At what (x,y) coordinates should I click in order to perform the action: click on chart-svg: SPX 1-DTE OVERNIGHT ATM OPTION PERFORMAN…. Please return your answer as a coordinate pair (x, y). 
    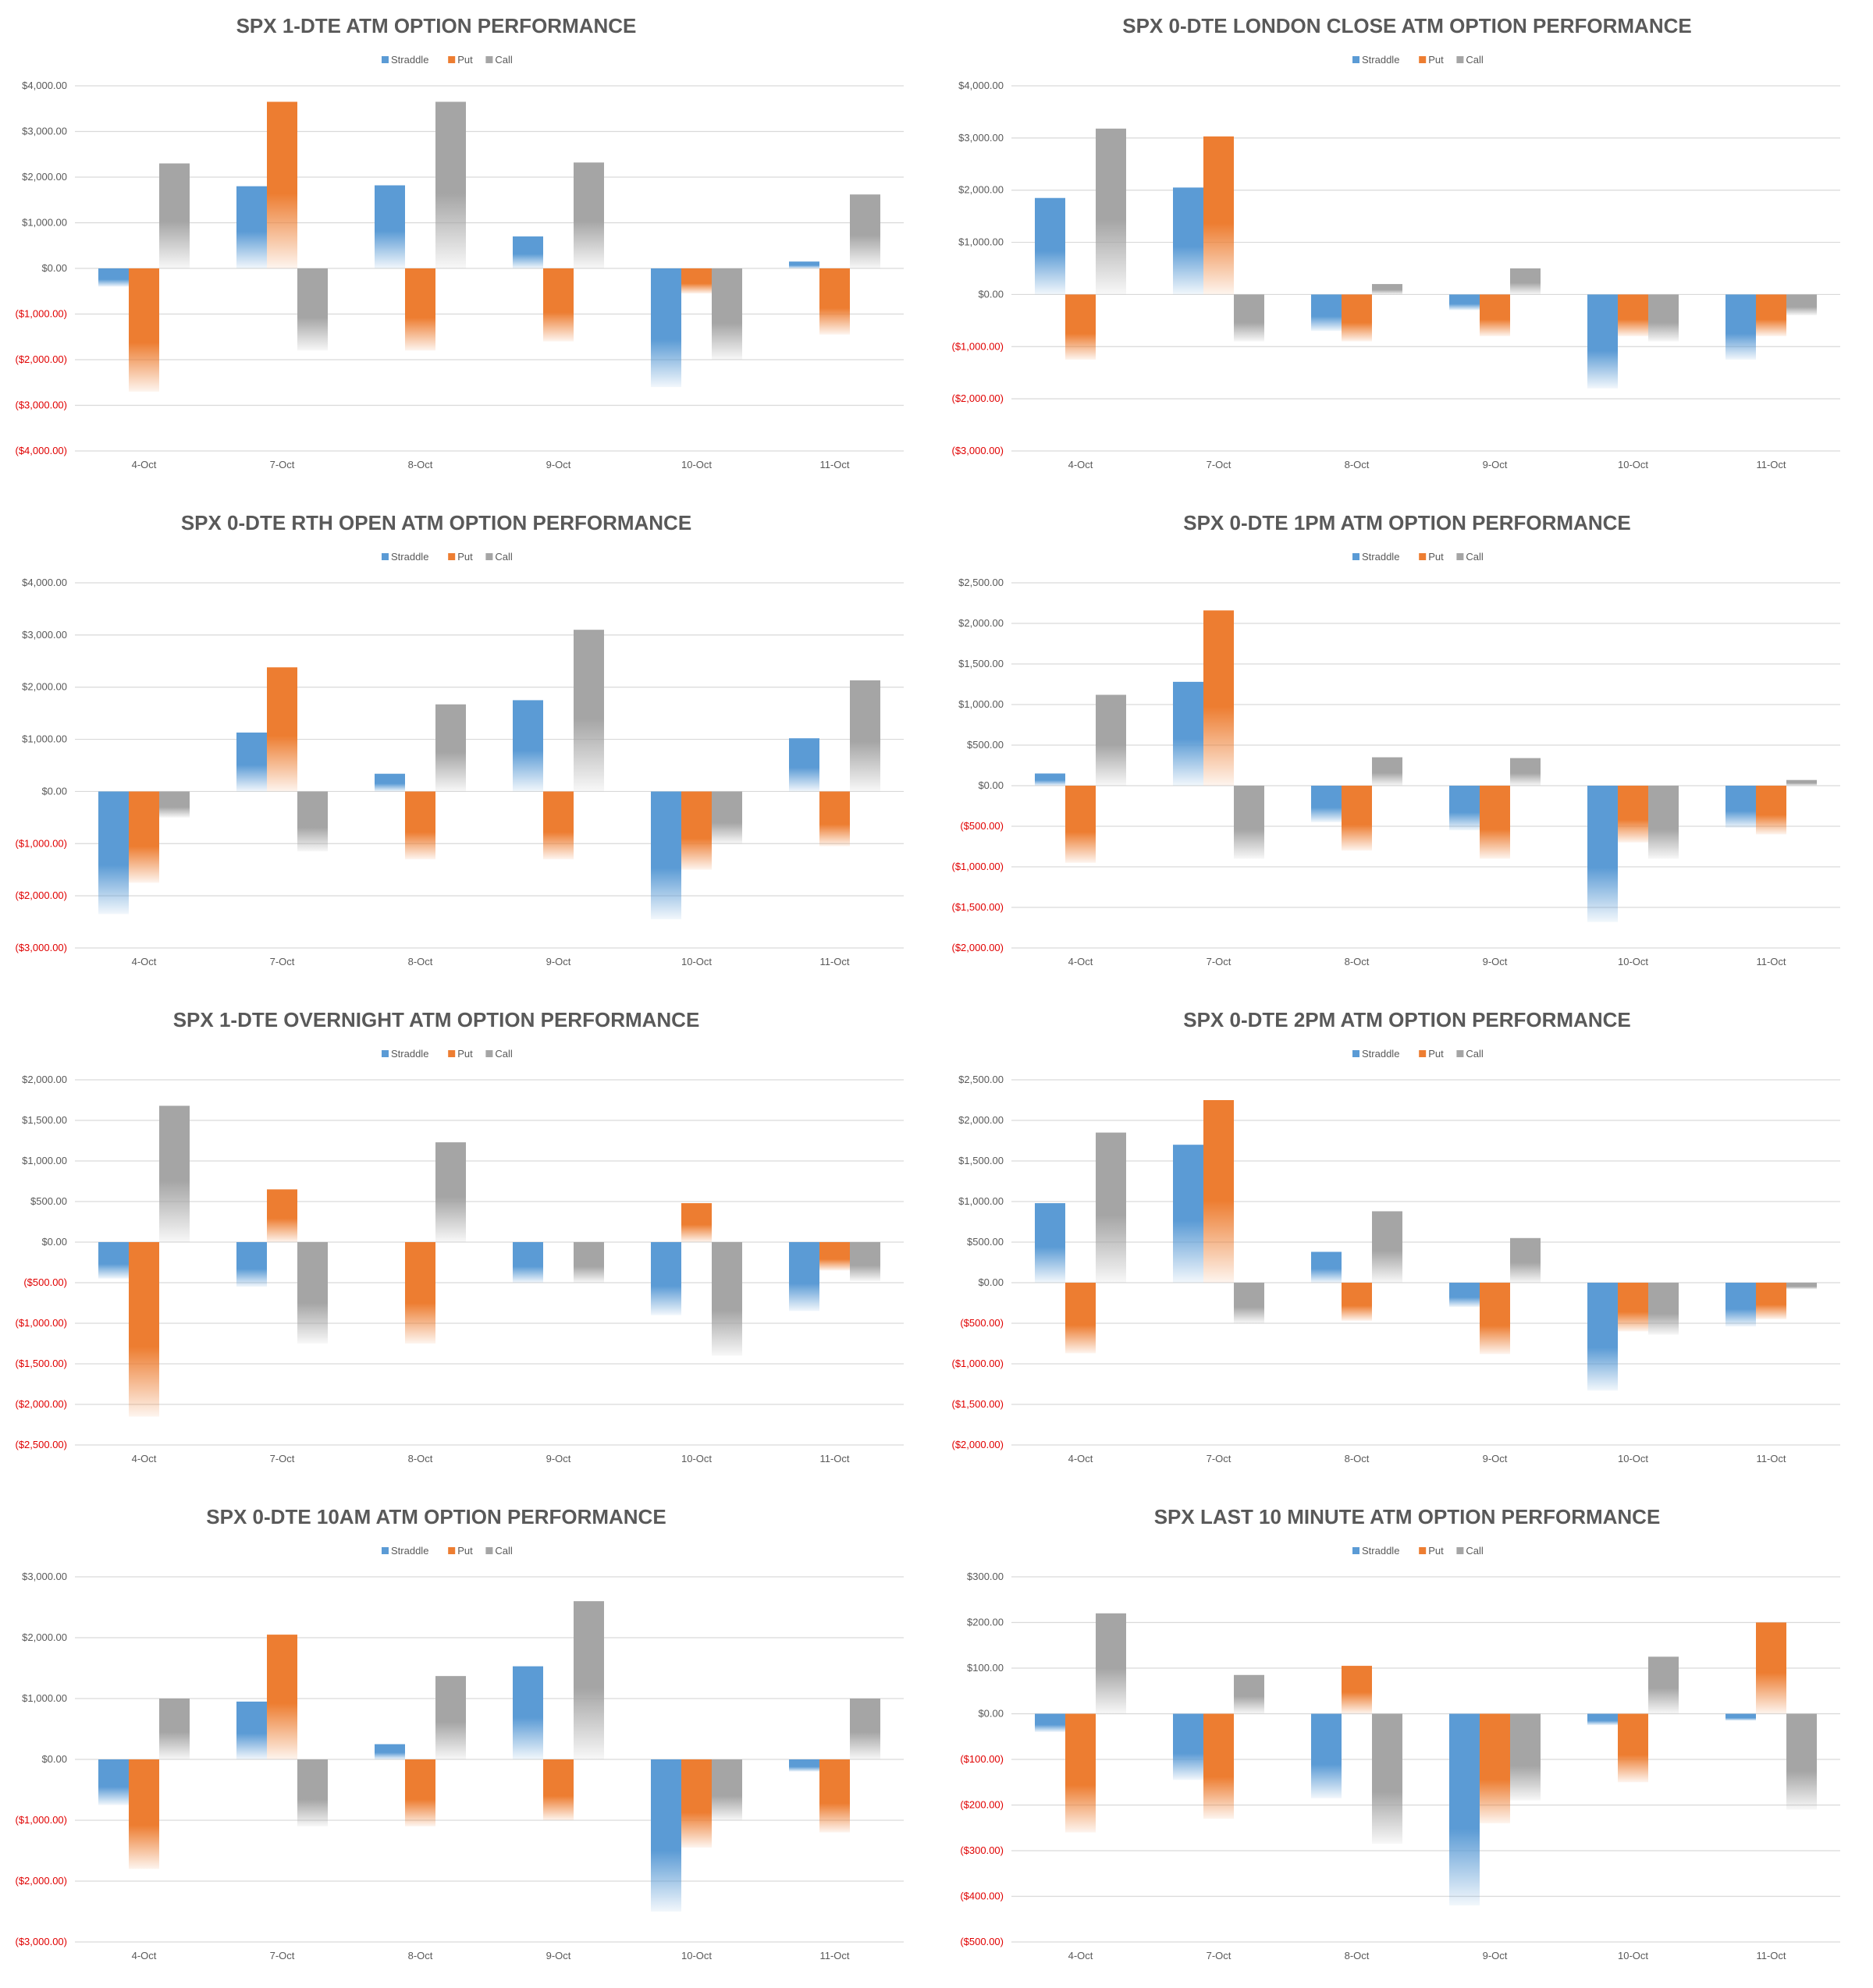
    Looking at the image, I should click on (460, 1236).